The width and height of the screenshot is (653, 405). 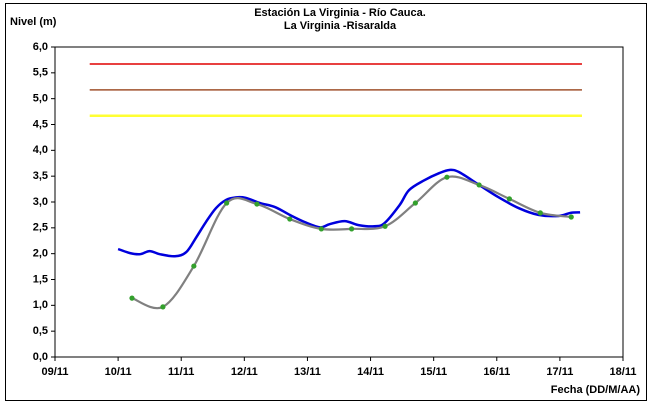 What do you see at coordinates (33, 22) in the screenshot?
I see `y-axis-label: Nivel (m)` at bounding box center [33, 22].